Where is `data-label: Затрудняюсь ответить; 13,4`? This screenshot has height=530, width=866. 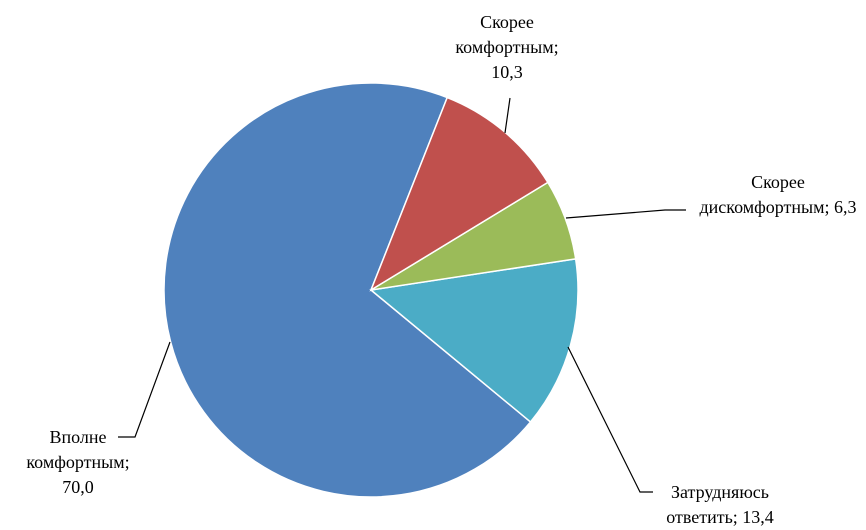
data-label: Затрудняюсь ответить; 13,4 is located at coordinates (720, 505).